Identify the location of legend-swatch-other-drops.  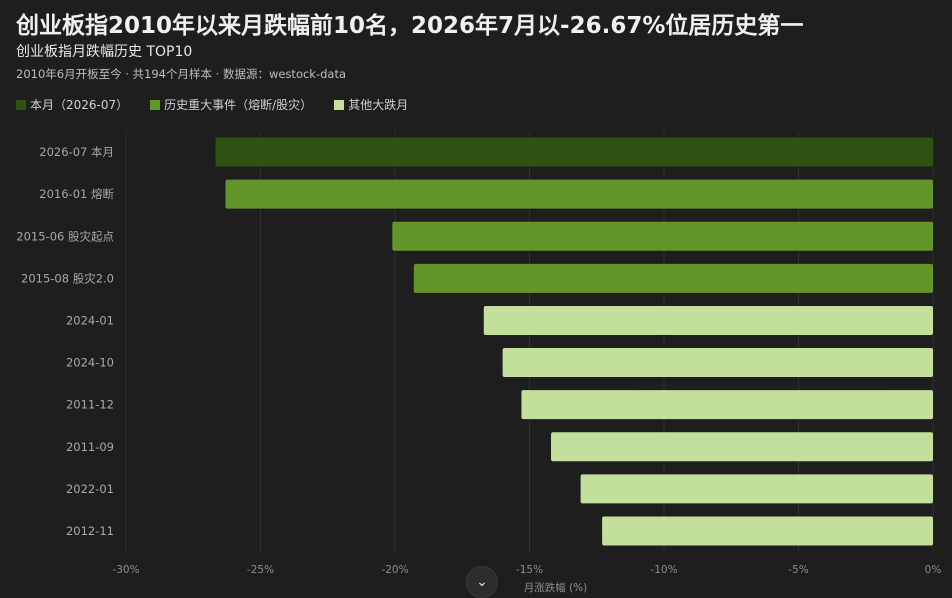
(339, 104).